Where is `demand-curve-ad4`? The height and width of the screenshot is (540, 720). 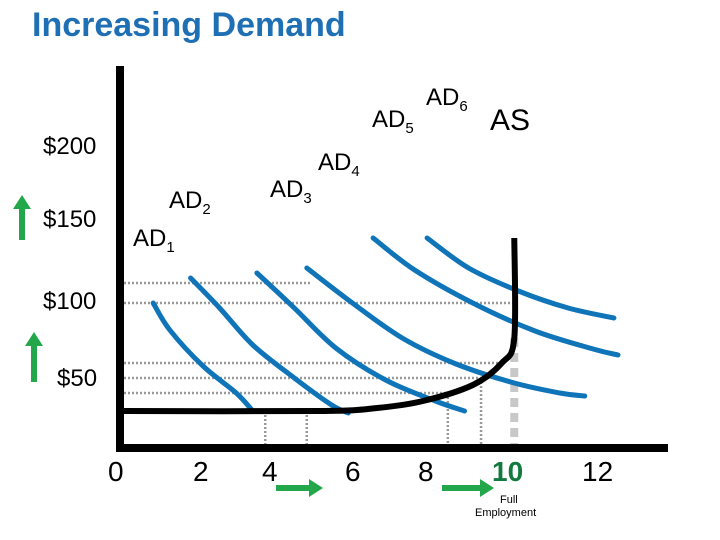 demand-curve-ad4 is located at coordinates (446, 332).